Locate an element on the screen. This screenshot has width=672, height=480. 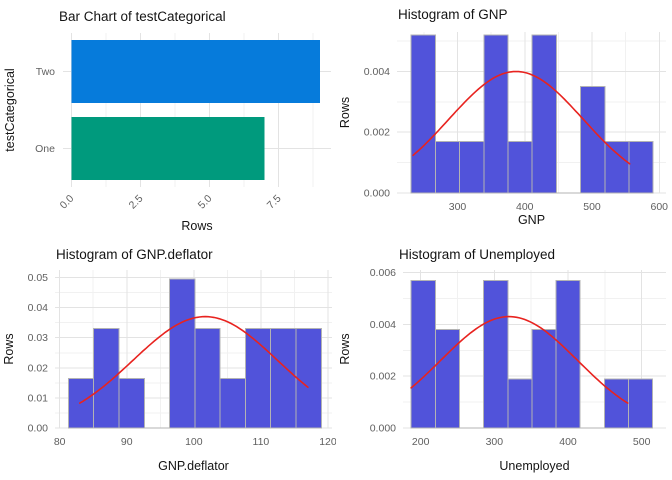
x-axis-title: Rows is located at coordinates (196, 226).